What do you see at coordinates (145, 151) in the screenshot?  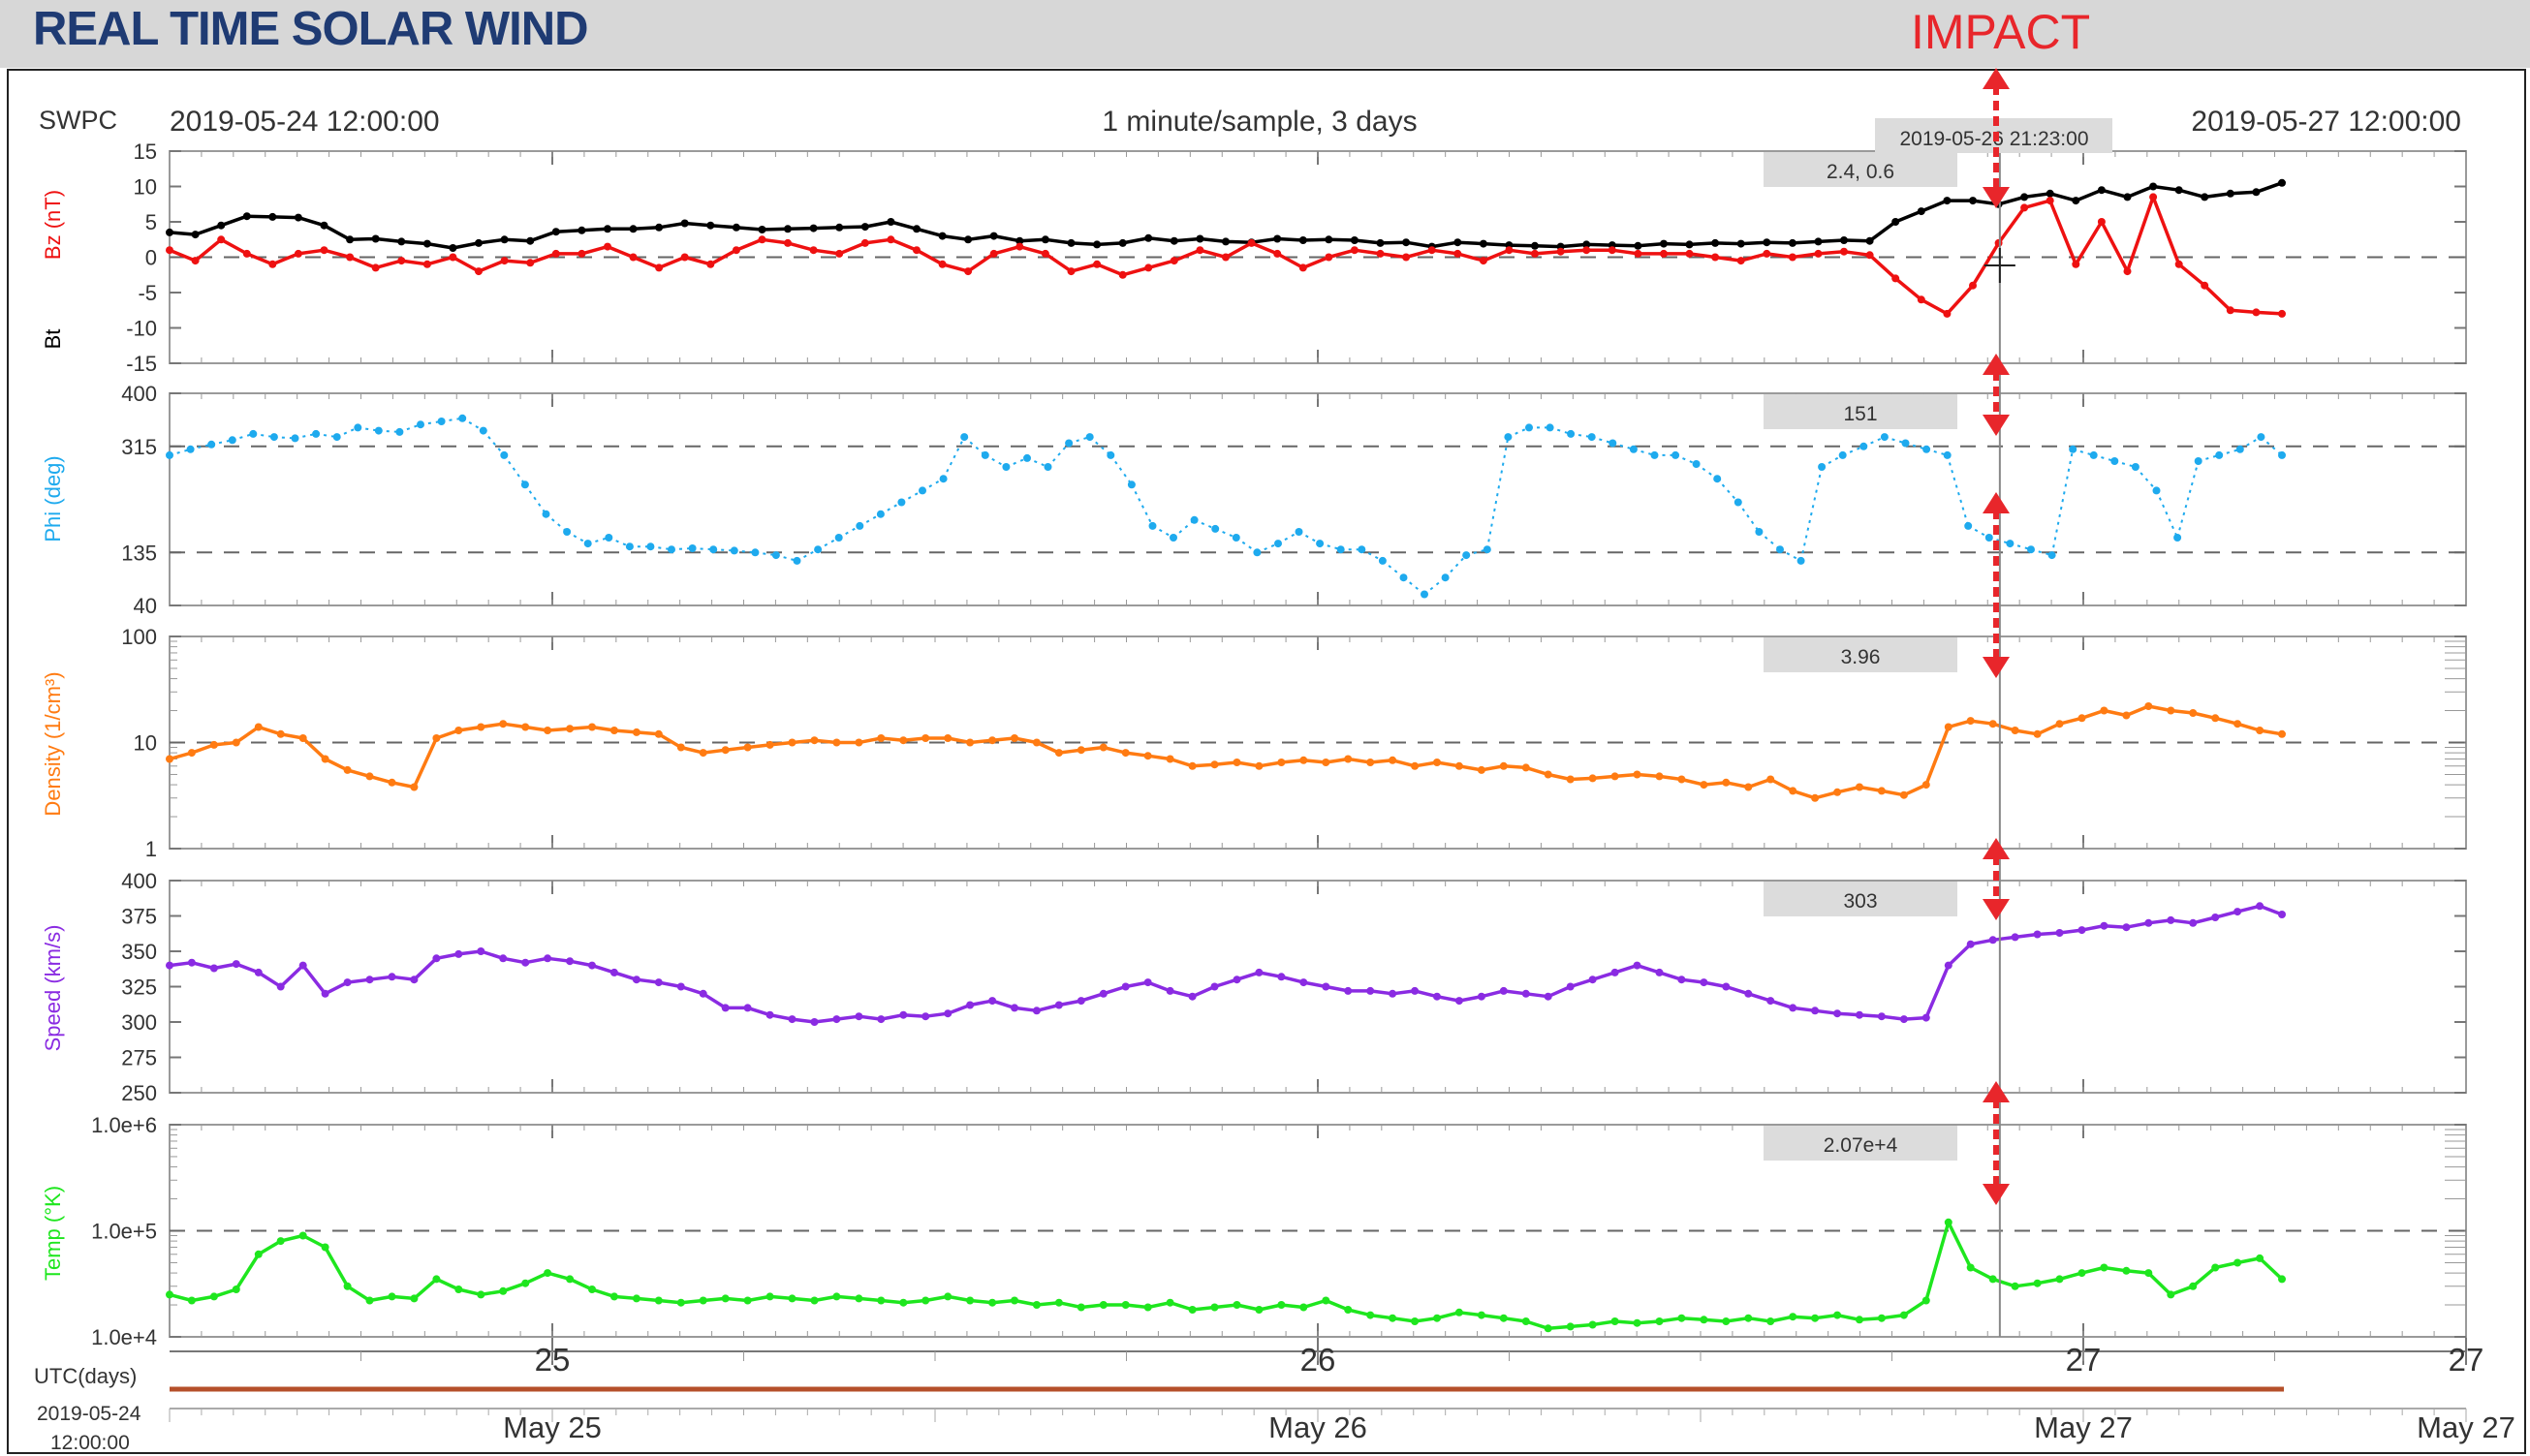 I see `y-tick-label-mag: 15` at bounding box center [145, 151].